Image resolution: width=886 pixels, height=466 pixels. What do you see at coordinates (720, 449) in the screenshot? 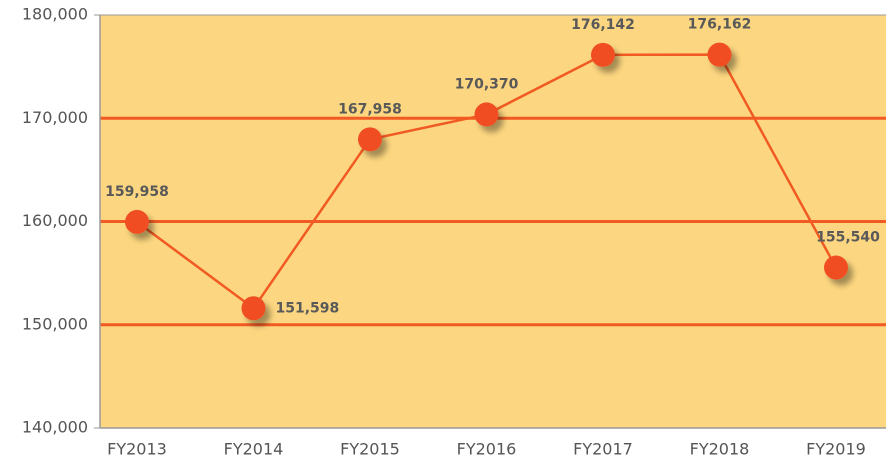
I see `x-tick-label: FY2018` at bounding box center [720, 449].